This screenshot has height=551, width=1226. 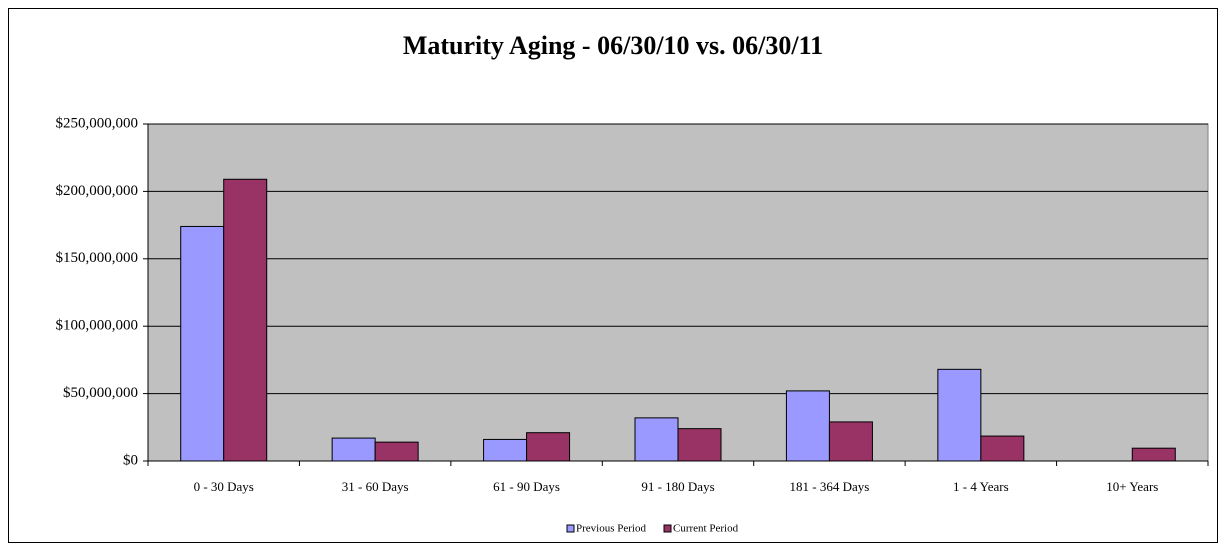 I want to click on y-tick-label: $250,000,000, so click(x=97, y=123).